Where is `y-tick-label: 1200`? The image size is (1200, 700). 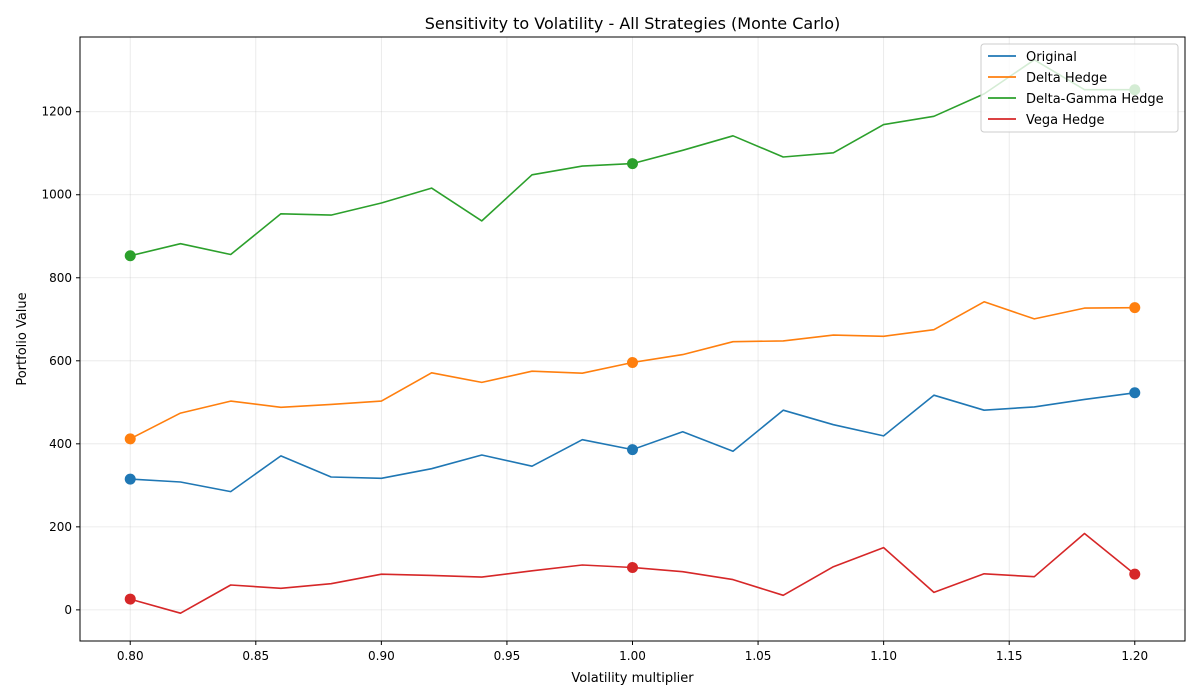 y-tick-label: 1200 is located at coordinates (56, 112).